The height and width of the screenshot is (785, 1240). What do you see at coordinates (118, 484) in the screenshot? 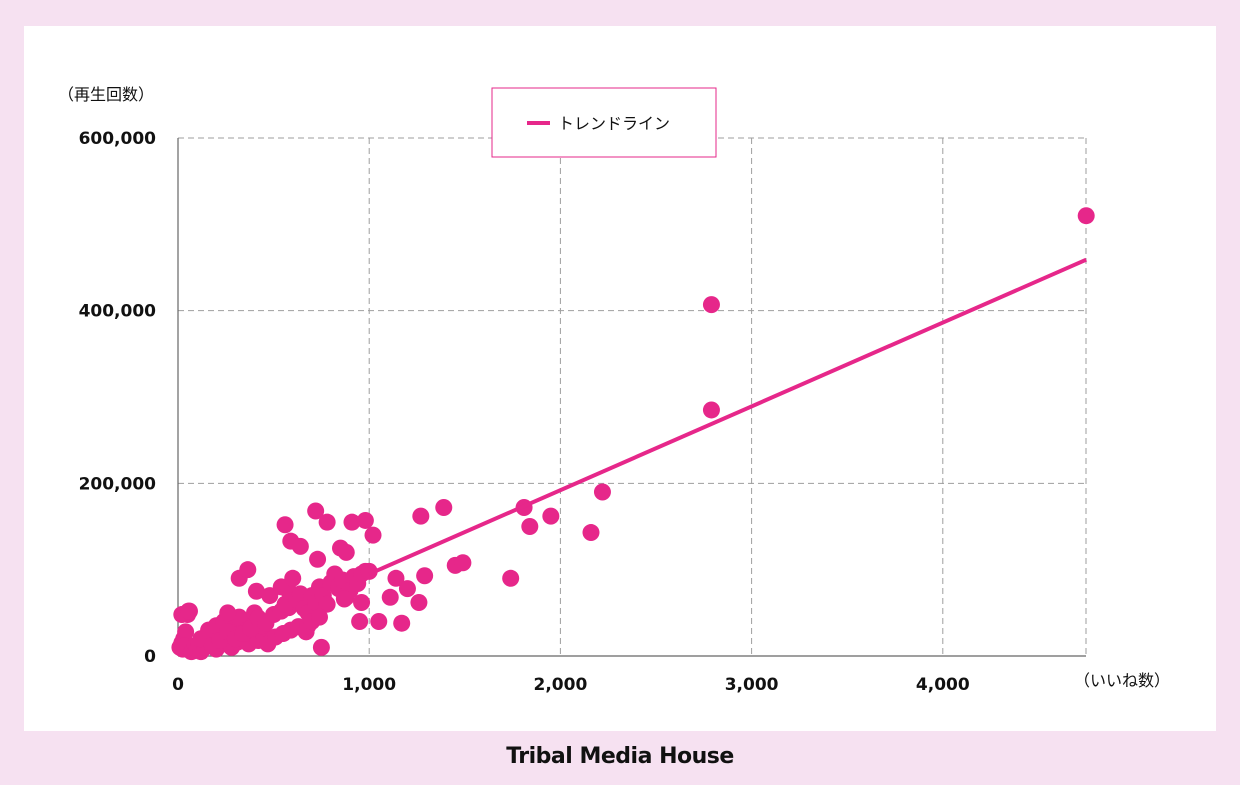
I see `y-tick-label: 200,000` at bounding box center [118, 484].